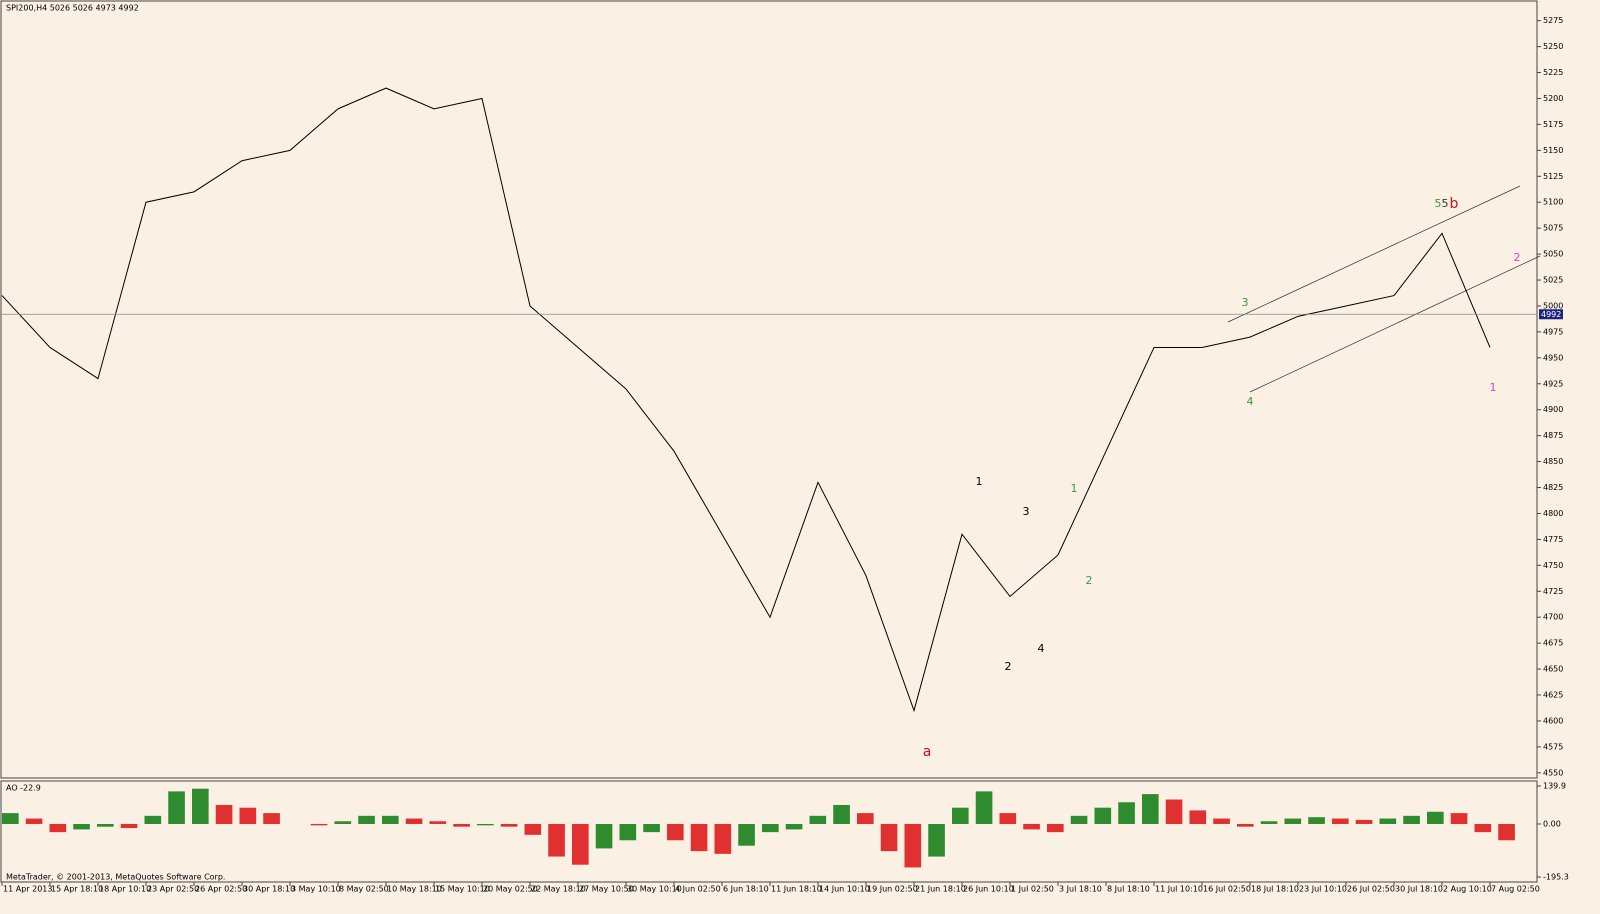 The width and height of the screenshot is (1600, 914). Describe the element at coordinates (462, 889) in the screenshot. I see `x-tick-label: 15 May 10:10` at that location.